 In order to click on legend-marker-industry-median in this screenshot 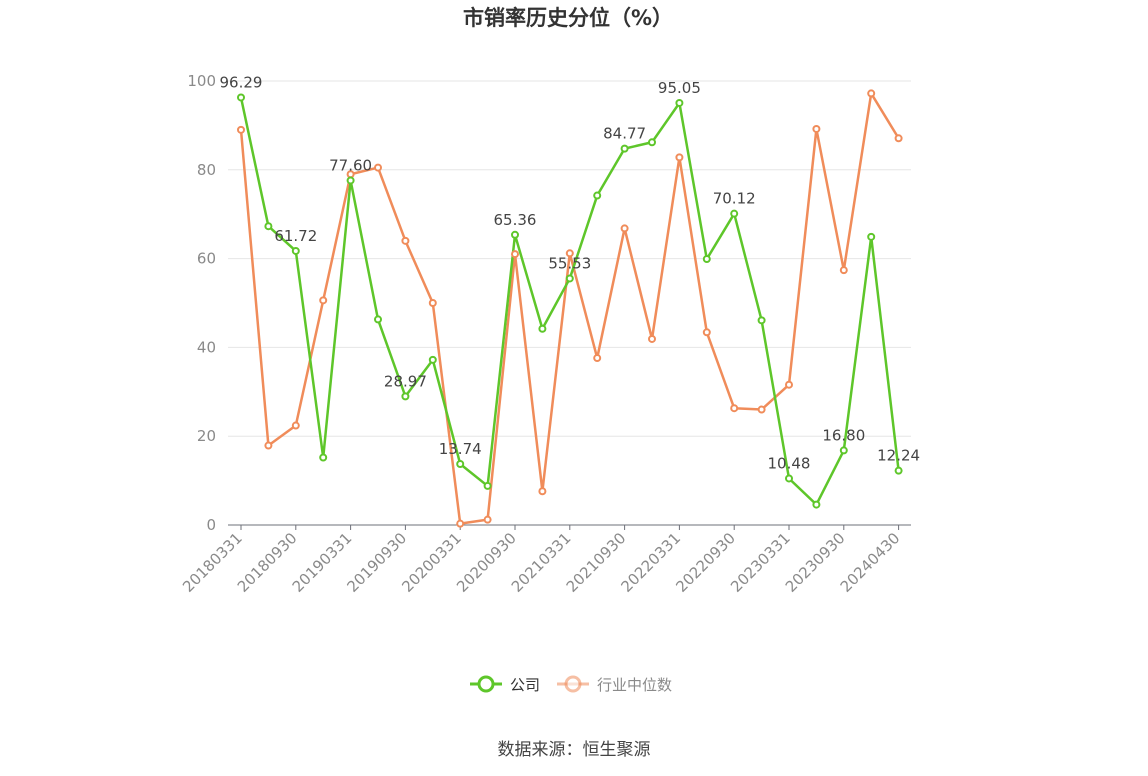, I will do `click(573, 684)`.